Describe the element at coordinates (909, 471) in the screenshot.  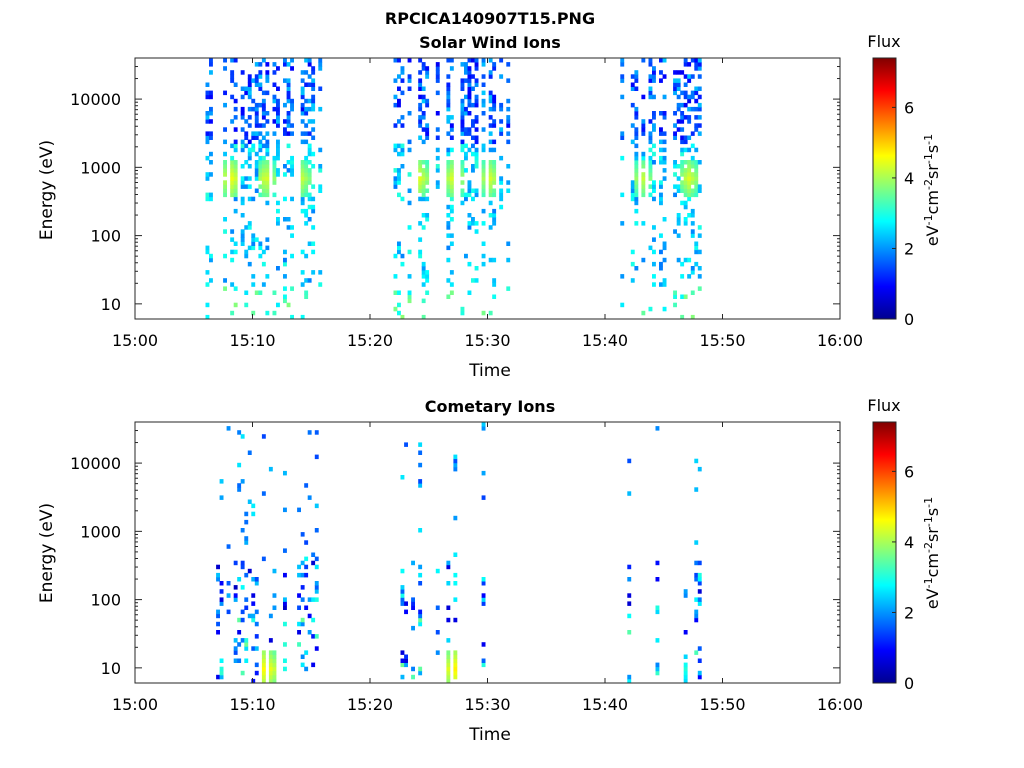
I see `colorbar-tick-label: 6` at that location.